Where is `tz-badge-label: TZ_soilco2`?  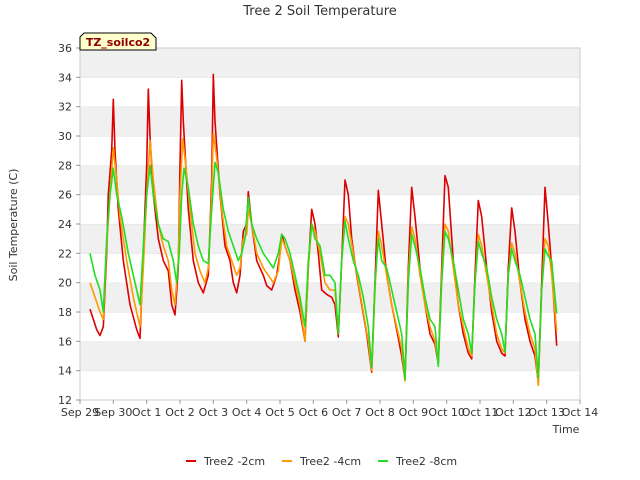
tz-badge-label: TZ_soilco2 is located at coordinates (118, 42).